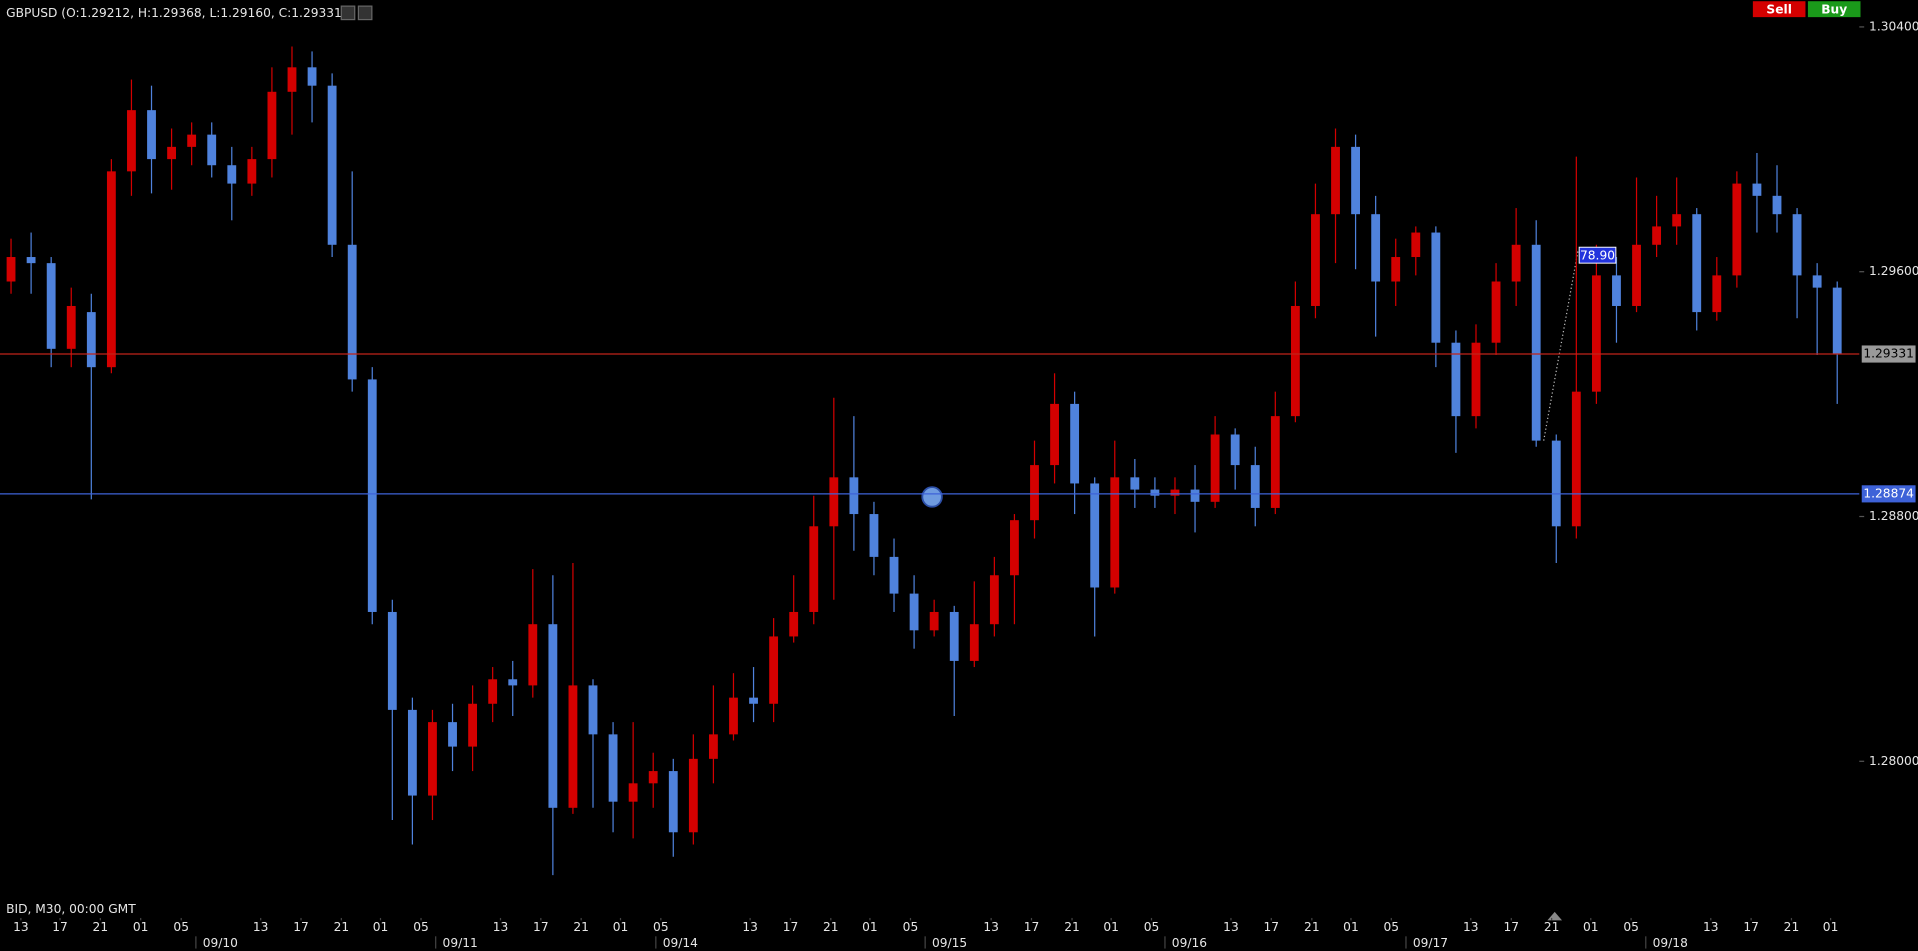 The width and height of the screenshot is (1918, 951). I want to click on trade-button-label: Buy, so click(1834, 9).